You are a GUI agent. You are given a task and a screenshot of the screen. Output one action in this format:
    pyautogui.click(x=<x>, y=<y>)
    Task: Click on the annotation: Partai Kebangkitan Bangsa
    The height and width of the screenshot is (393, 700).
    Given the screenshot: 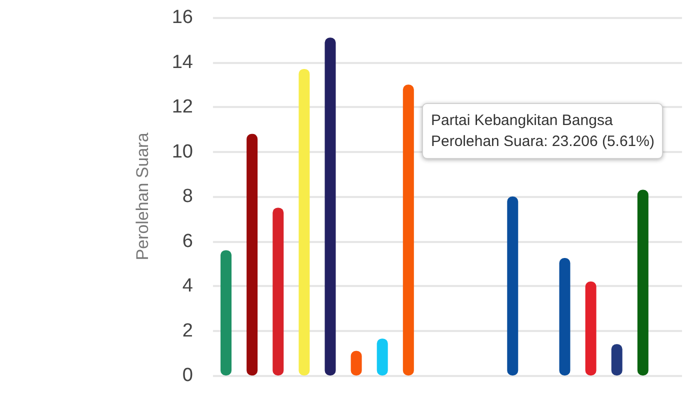 What is the action you would take?
    pyautogui.click(x=522, y=121)
    